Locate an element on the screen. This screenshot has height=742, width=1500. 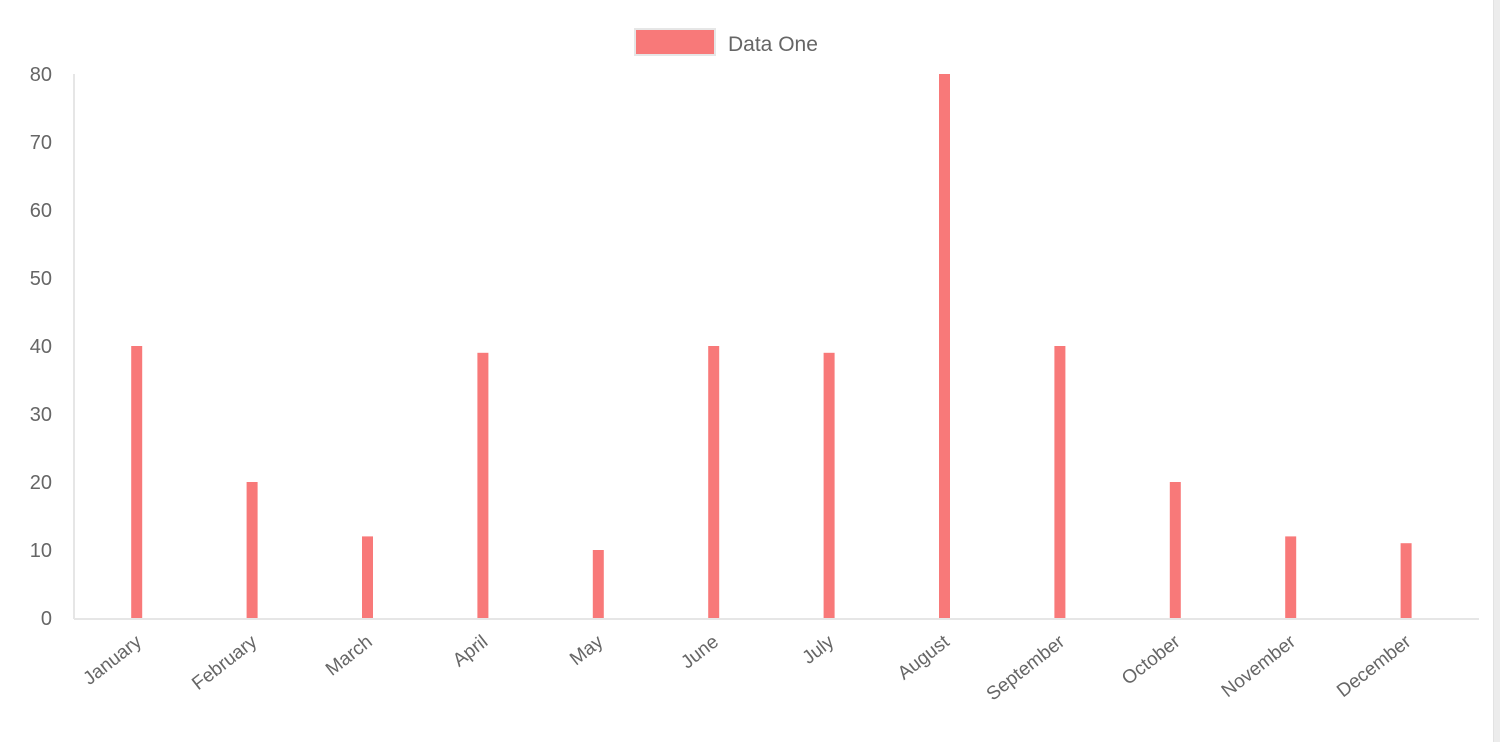
bar-january is located at coordinates (137, 482).